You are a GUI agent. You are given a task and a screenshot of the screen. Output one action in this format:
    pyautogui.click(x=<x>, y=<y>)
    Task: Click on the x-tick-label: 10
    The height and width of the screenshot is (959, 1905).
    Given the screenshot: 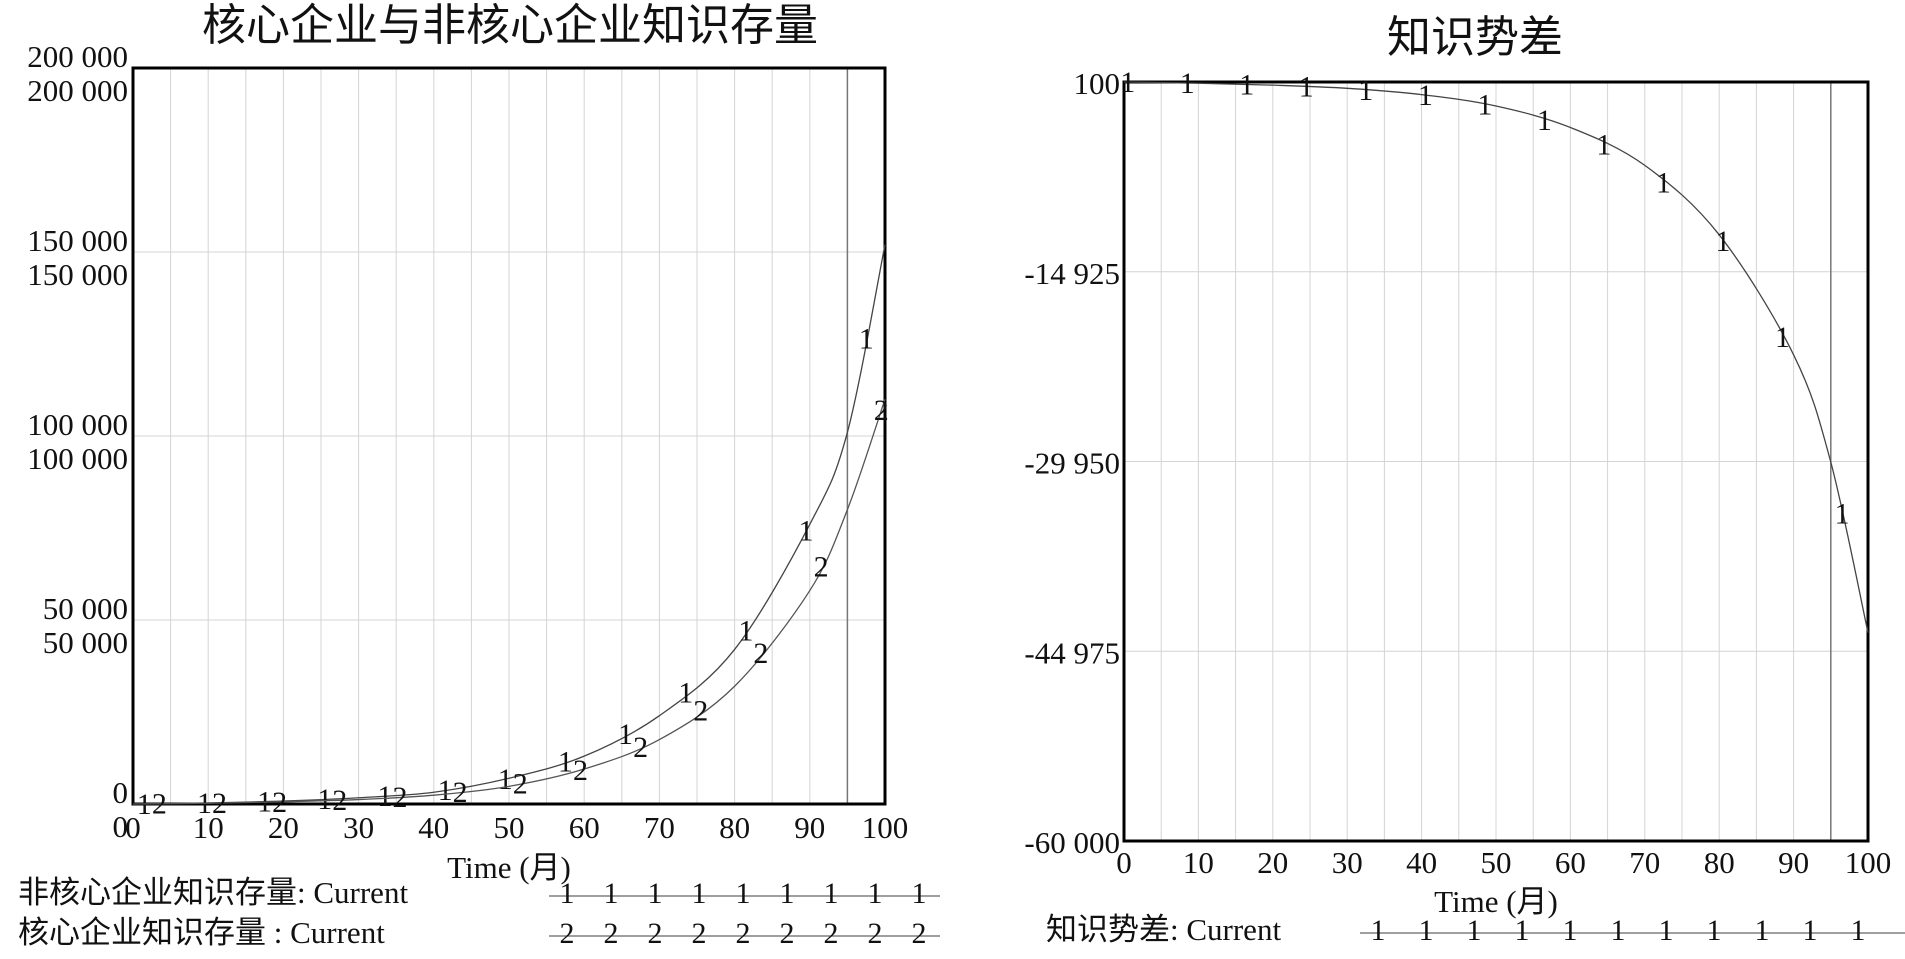 What is the action you would take?
    pyautogui.click(x=208, y=827)
    